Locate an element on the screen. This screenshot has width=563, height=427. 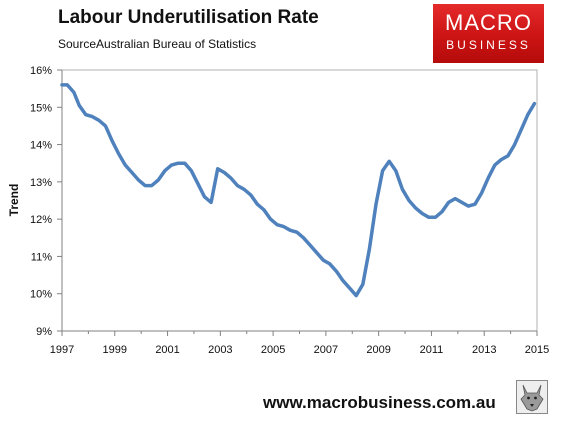
x-tick-label: 1999 is located at coordinates (115, 350).